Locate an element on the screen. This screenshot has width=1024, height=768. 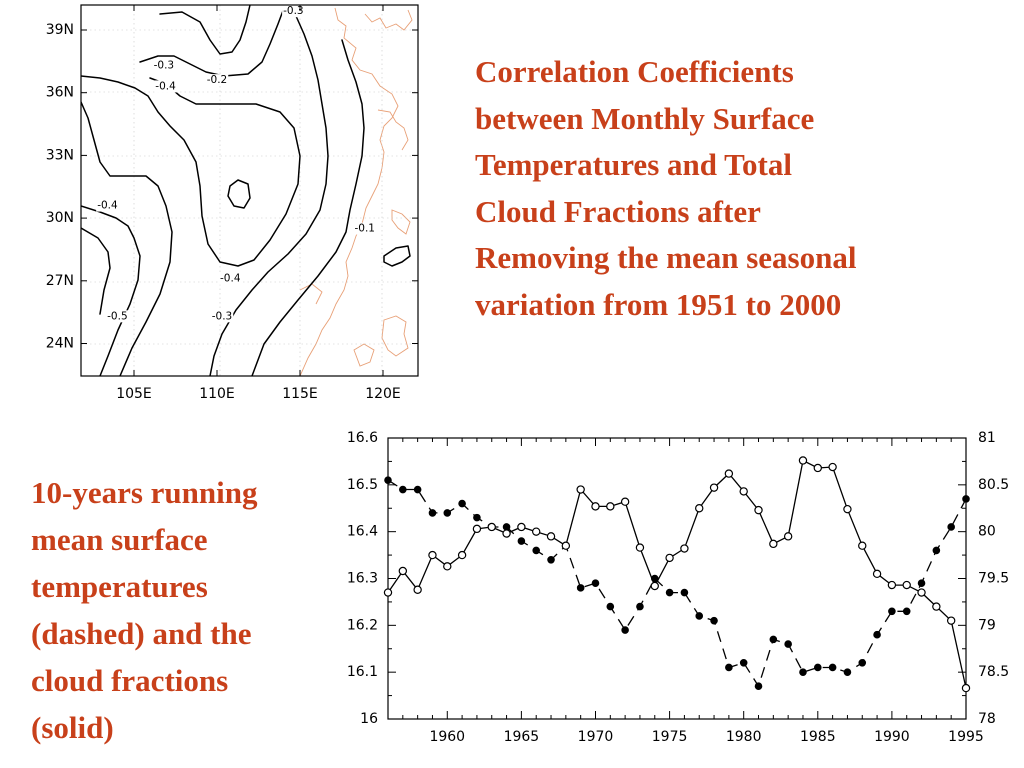
caption-line: Removing the mean seasonal is located at coordinates (666, 257).